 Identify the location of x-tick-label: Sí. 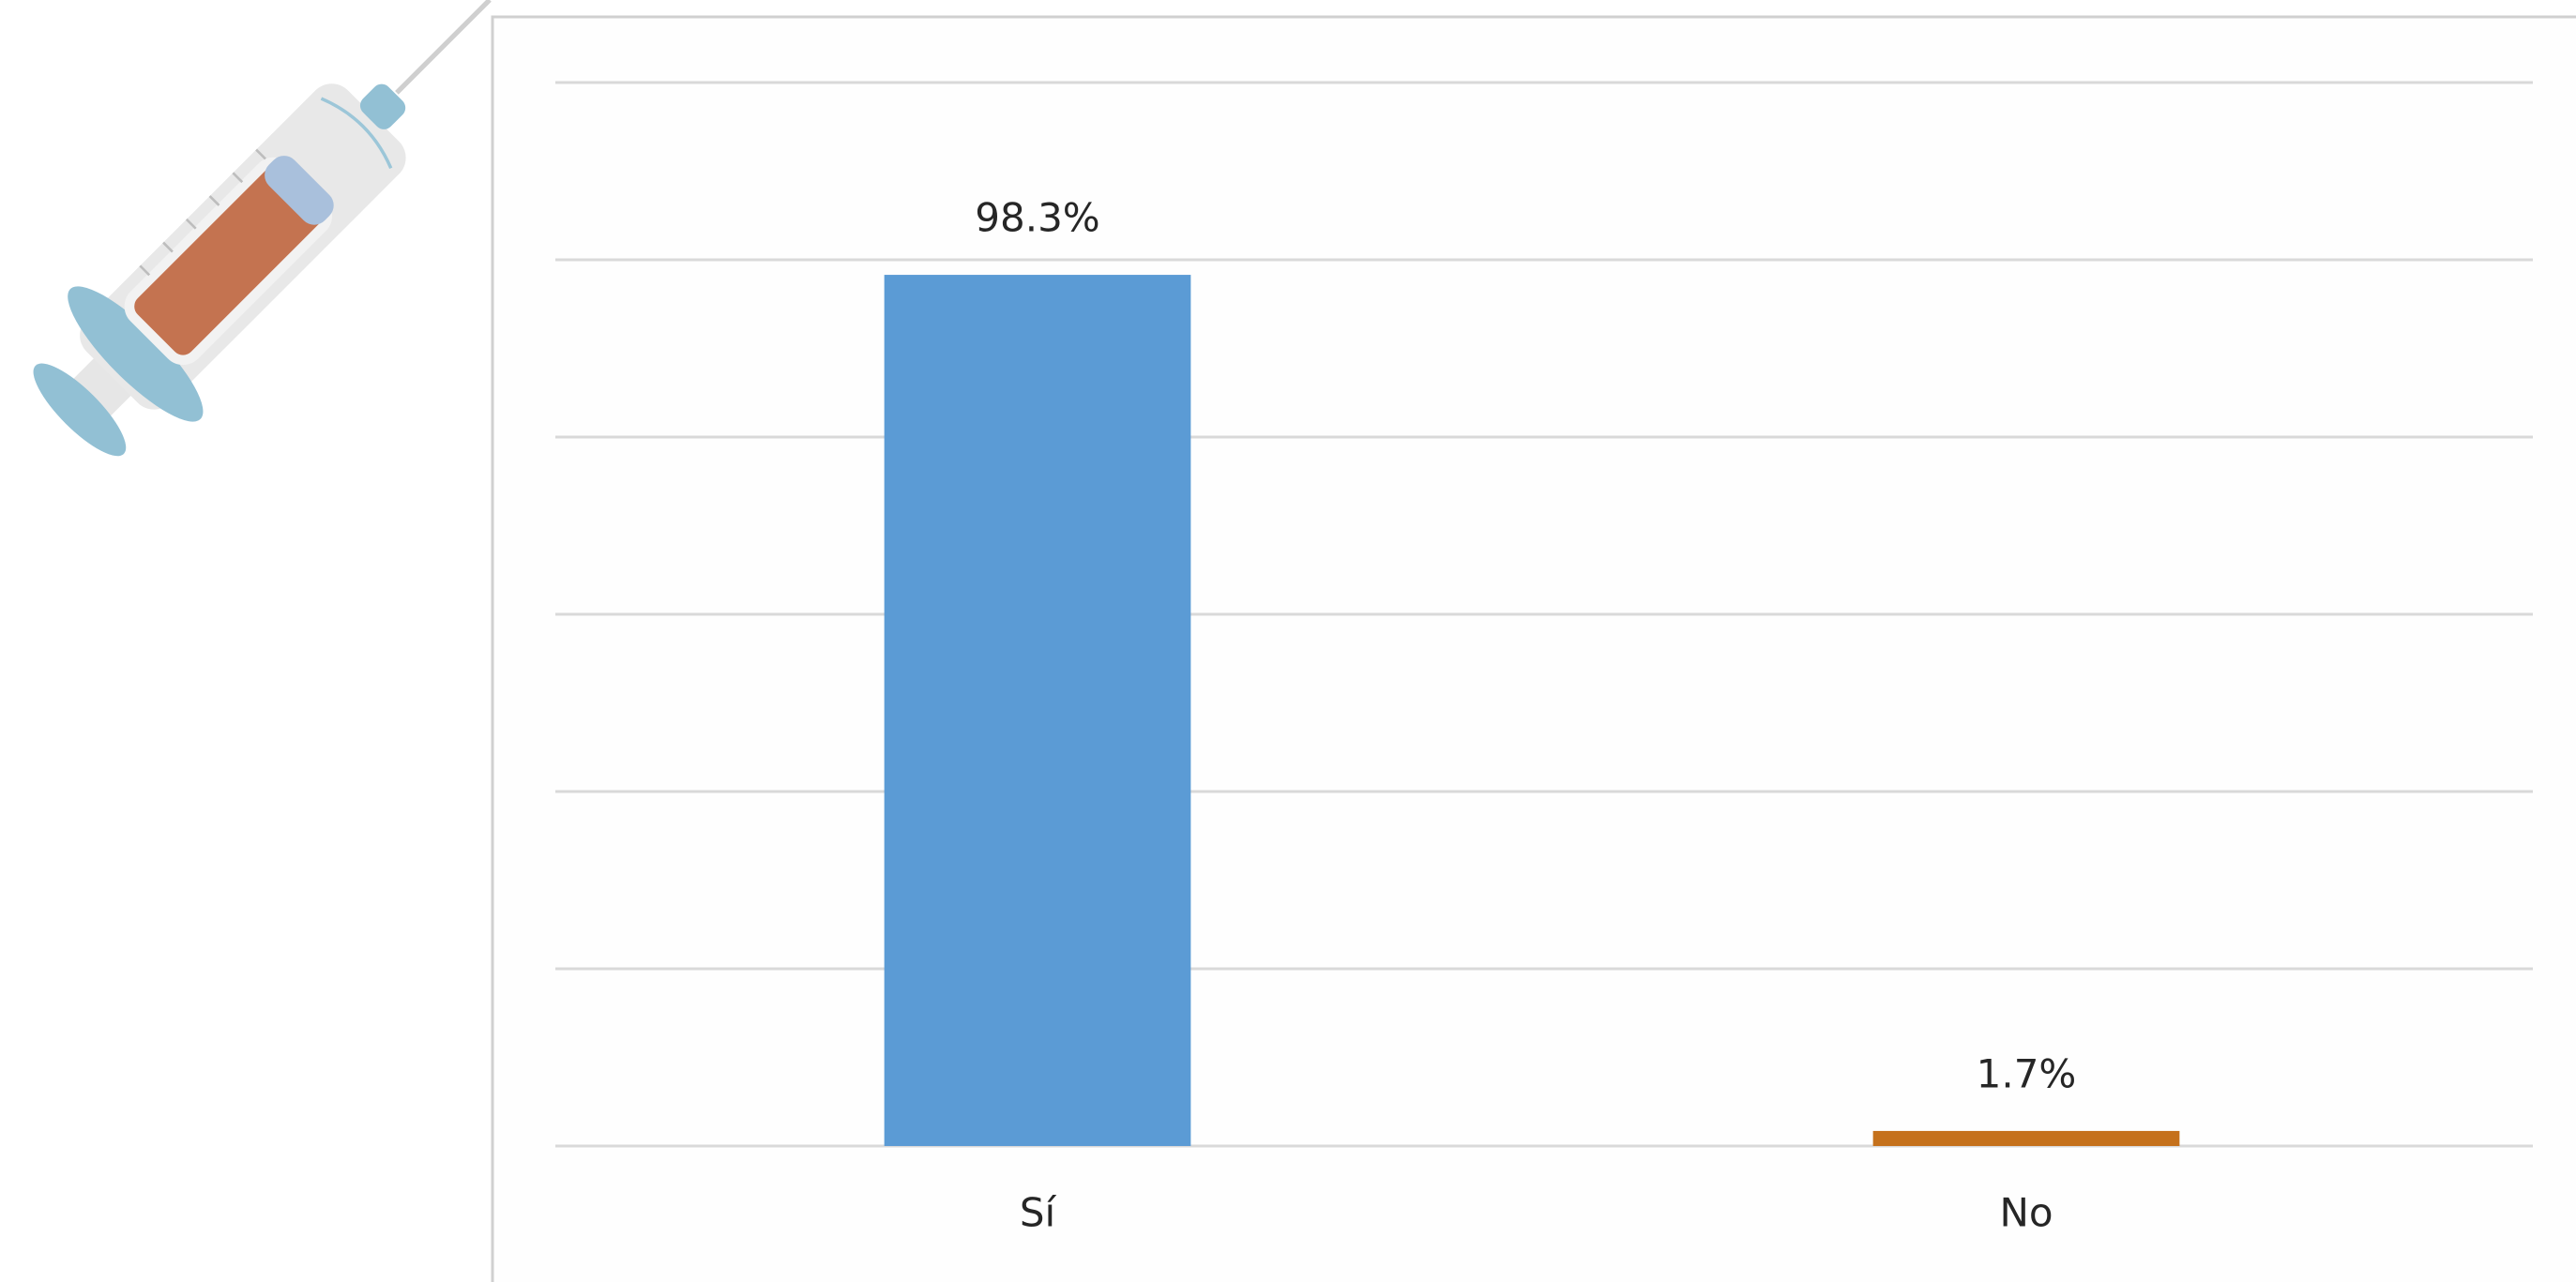
(1038, 1213).